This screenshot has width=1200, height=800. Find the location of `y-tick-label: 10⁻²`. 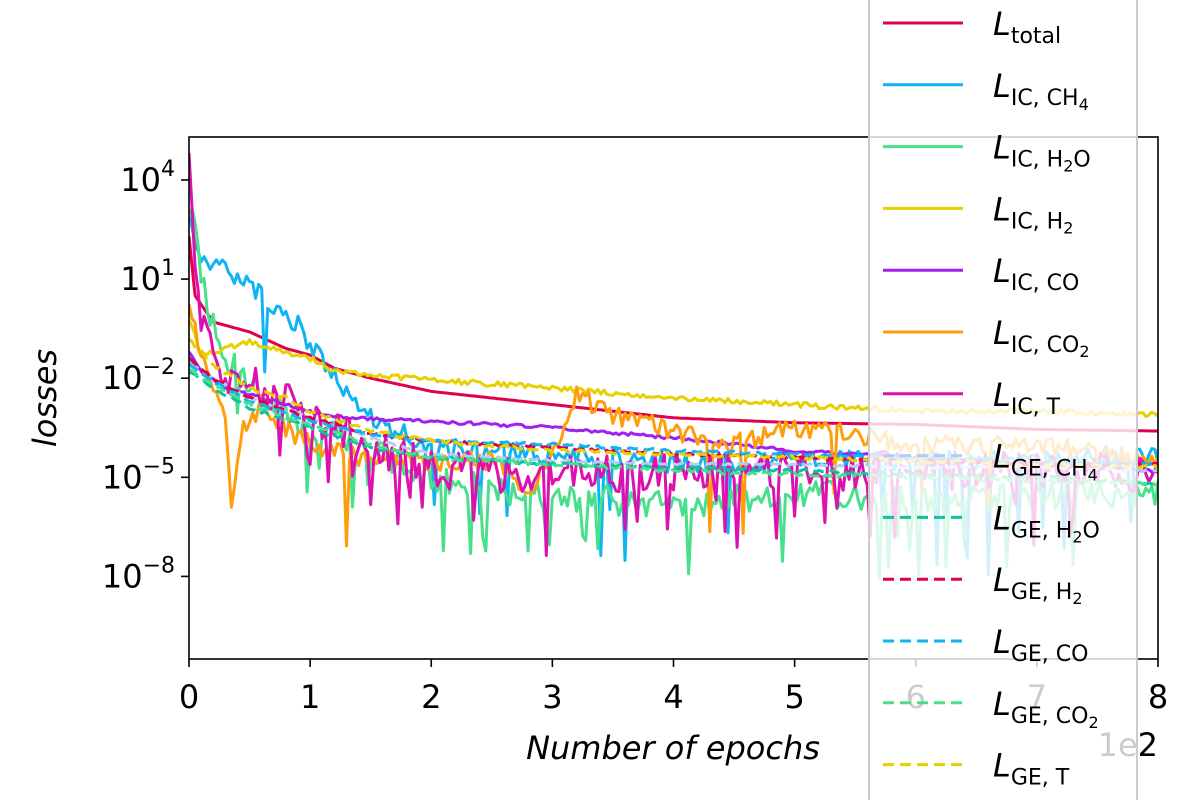

y-tick-label: 10⁻² is located at coordinates (138, 376).